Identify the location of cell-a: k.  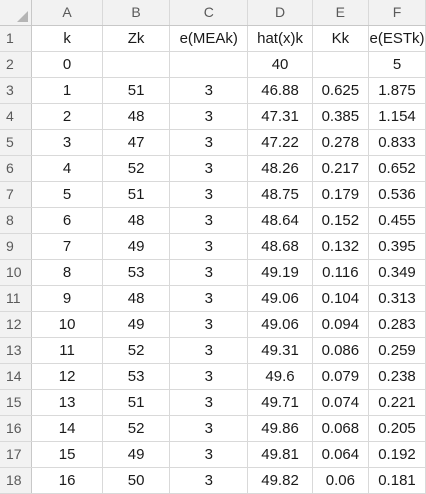
(67, 38).